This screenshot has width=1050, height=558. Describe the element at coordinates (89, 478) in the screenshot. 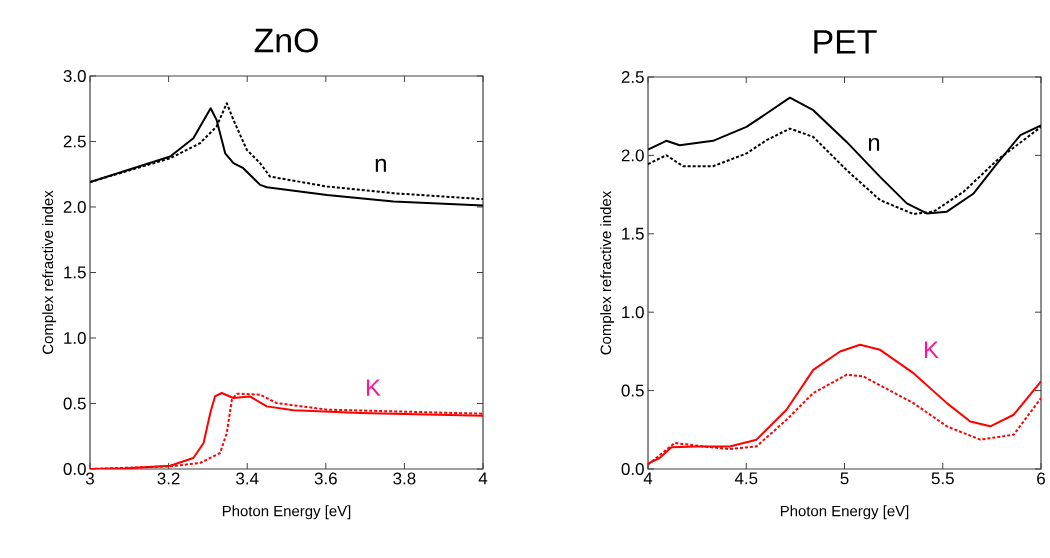

I see `x-tick-label: 3` at that location.